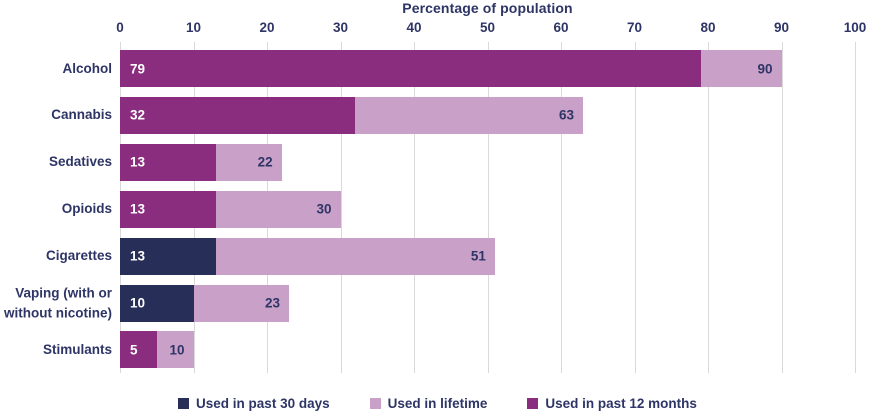 The image size is (875, 416). Describe the element at coordinates (621, 403) in the screenshot. I see `legend-label: Used in past 12 months` at that location.